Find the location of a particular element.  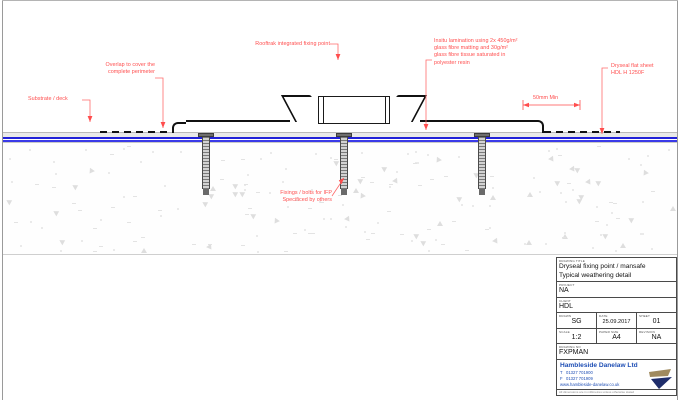

company-website: www.hambleside-danelaw.co.uk is located at coordinates (590, 384).